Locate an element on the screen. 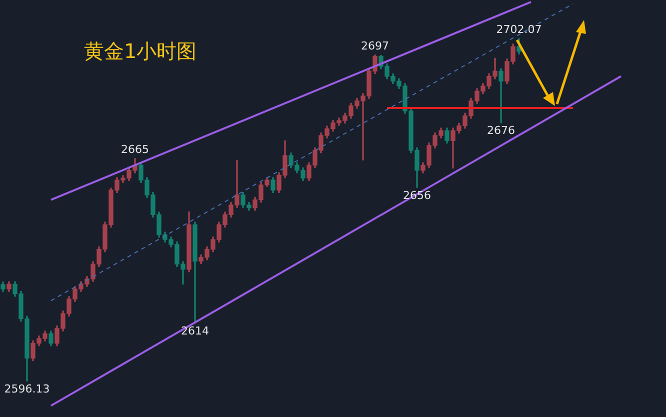 The width and height of the screenshot is (666, 417). annotation: 2614 is located at coordinates (195, 331).